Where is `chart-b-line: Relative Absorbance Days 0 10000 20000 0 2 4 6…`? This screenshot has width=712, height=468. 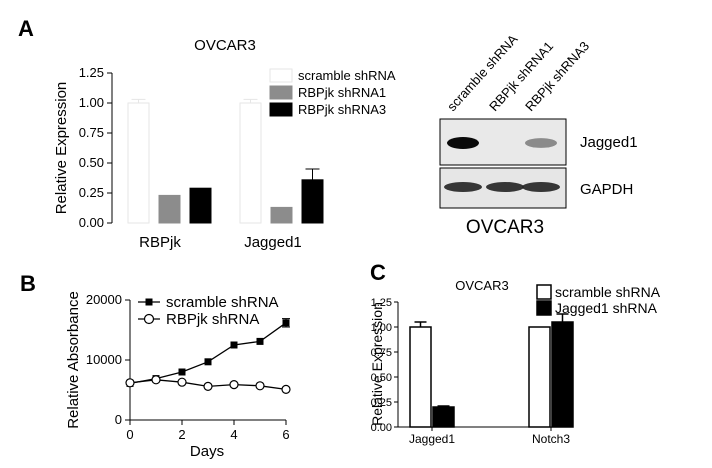
chart-b-line: Relative Absorbance Days 0 10000 20000 0 2 4 6… is located at coordinates (178, 375).